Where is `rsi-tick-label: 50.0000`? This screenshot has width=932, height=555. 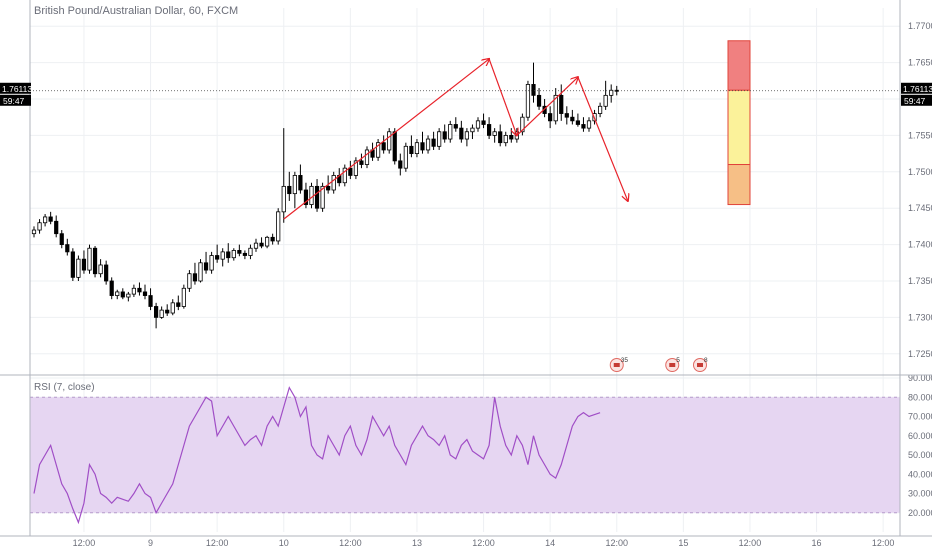
rsi-tick-label: 50.0000 is located at coordinates (920, 455).